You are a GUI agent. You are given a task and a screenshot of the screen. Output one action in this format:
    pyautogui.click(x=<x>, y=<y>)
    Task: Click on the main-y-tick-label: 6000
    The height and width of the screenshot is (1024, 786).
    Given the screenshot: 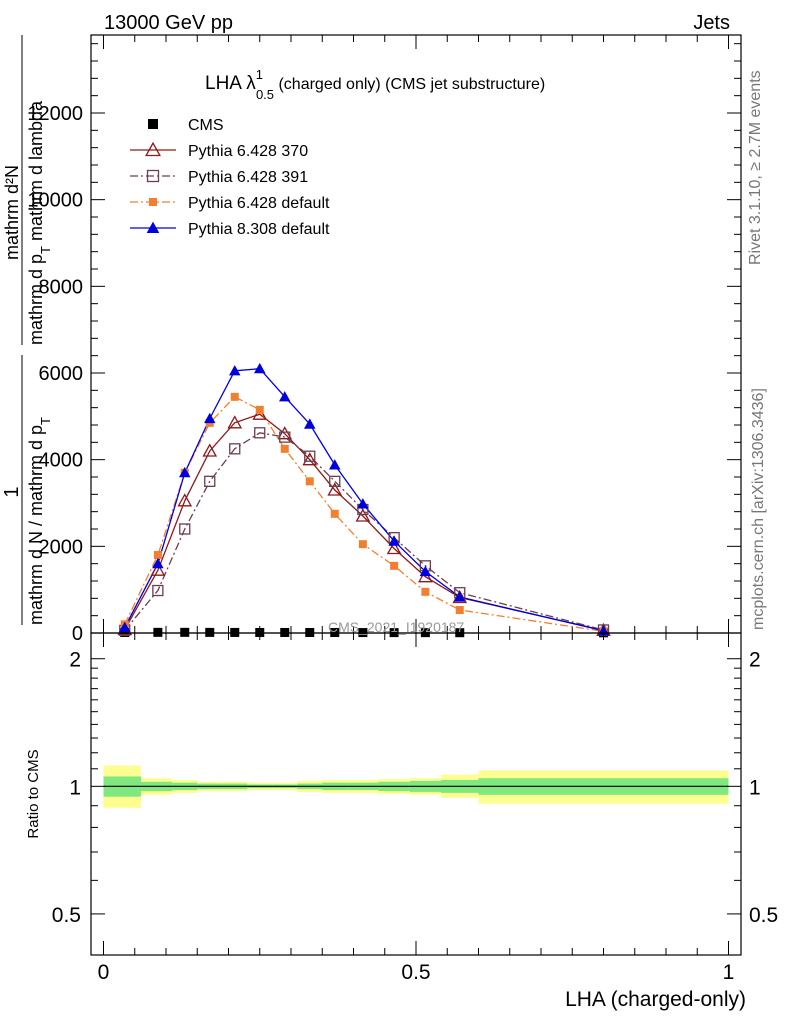 What is the action you would take?
    pyautogui.click(x=61, y=374)
    